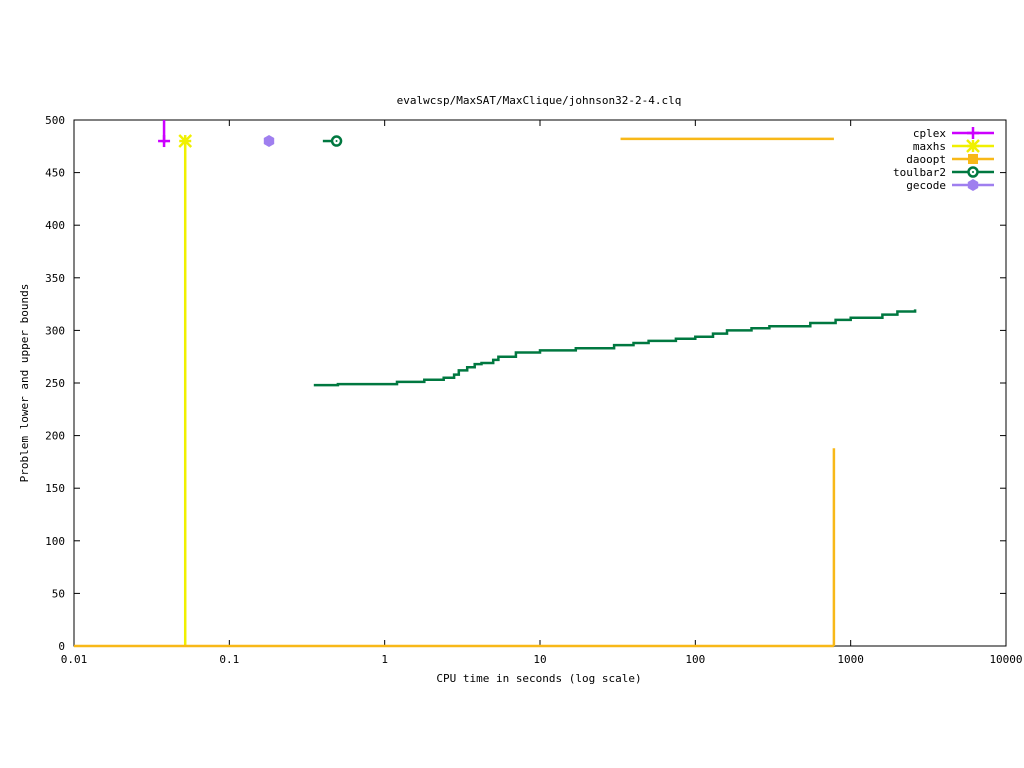  Describe the element at coordinates (74, 659) in the screenshot. I see `x-tick-label: 0.01` at that location.